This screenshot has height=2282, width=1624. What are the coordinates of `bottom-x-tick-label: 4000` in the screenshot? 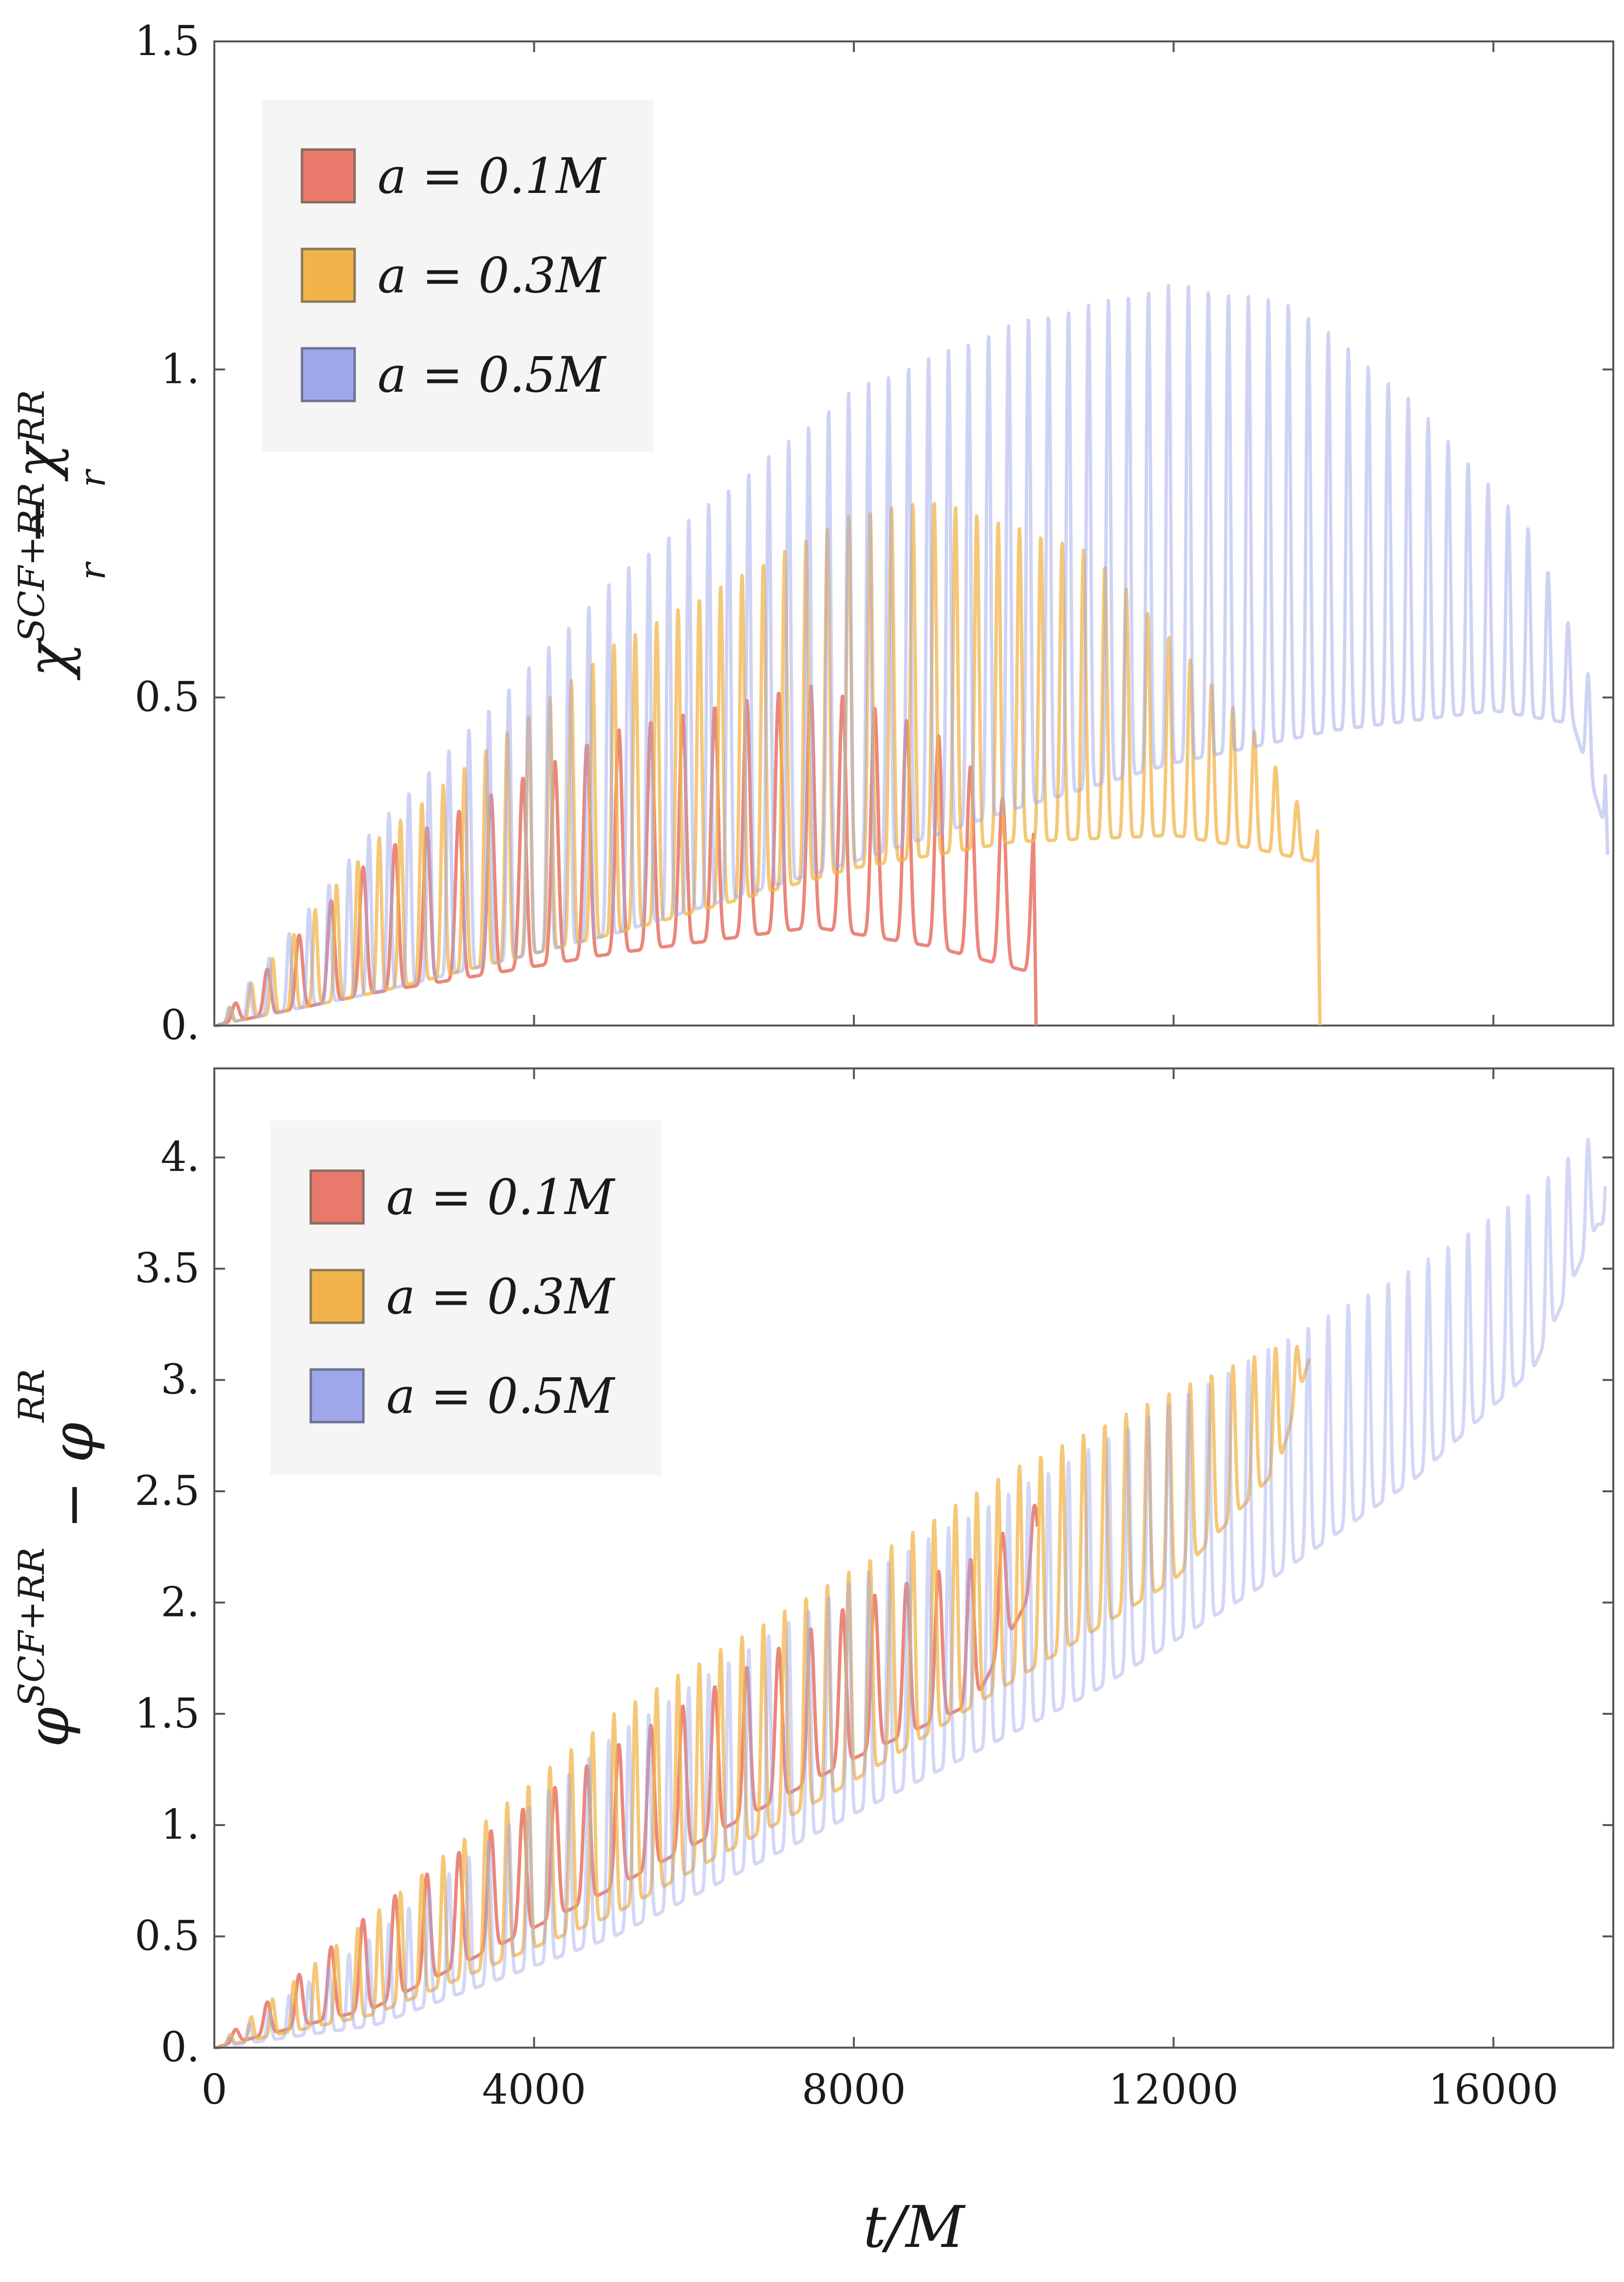 It's located at (534, 2089).